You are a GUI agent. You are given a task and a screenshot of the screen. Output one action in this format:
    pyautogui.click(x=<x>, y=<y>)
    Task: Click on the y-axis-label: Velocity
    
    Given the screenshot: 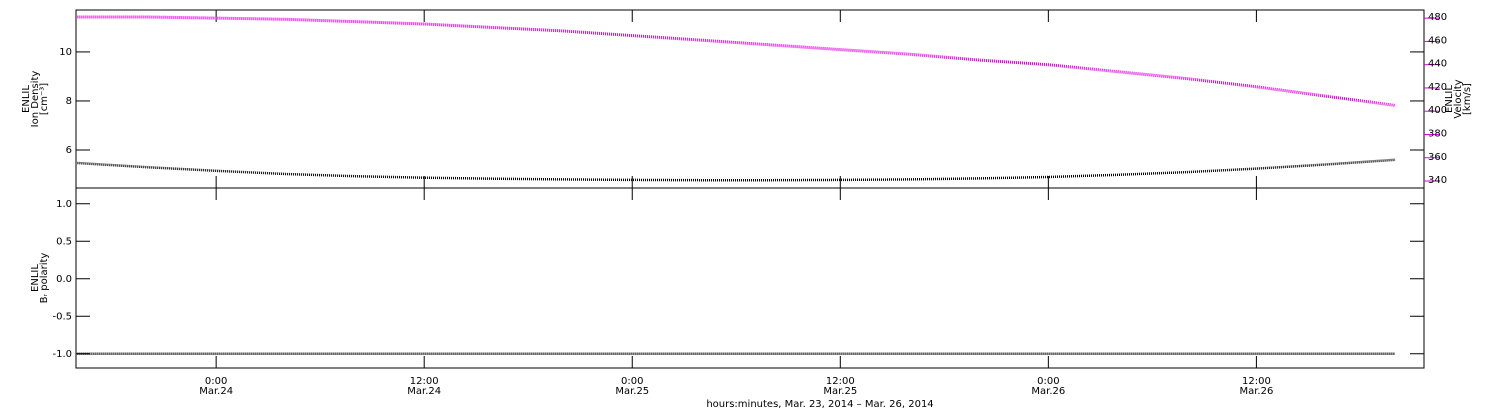 What is the action you would take?
    pyautogui.click(x=1458, y=98)
    